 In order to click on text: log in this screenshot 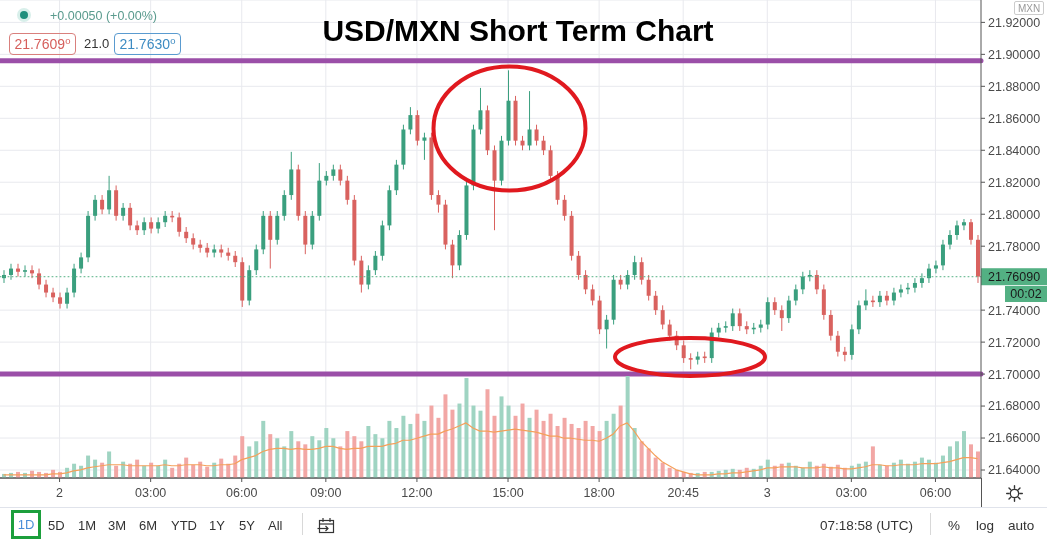, I will do `click(985, 525)`.